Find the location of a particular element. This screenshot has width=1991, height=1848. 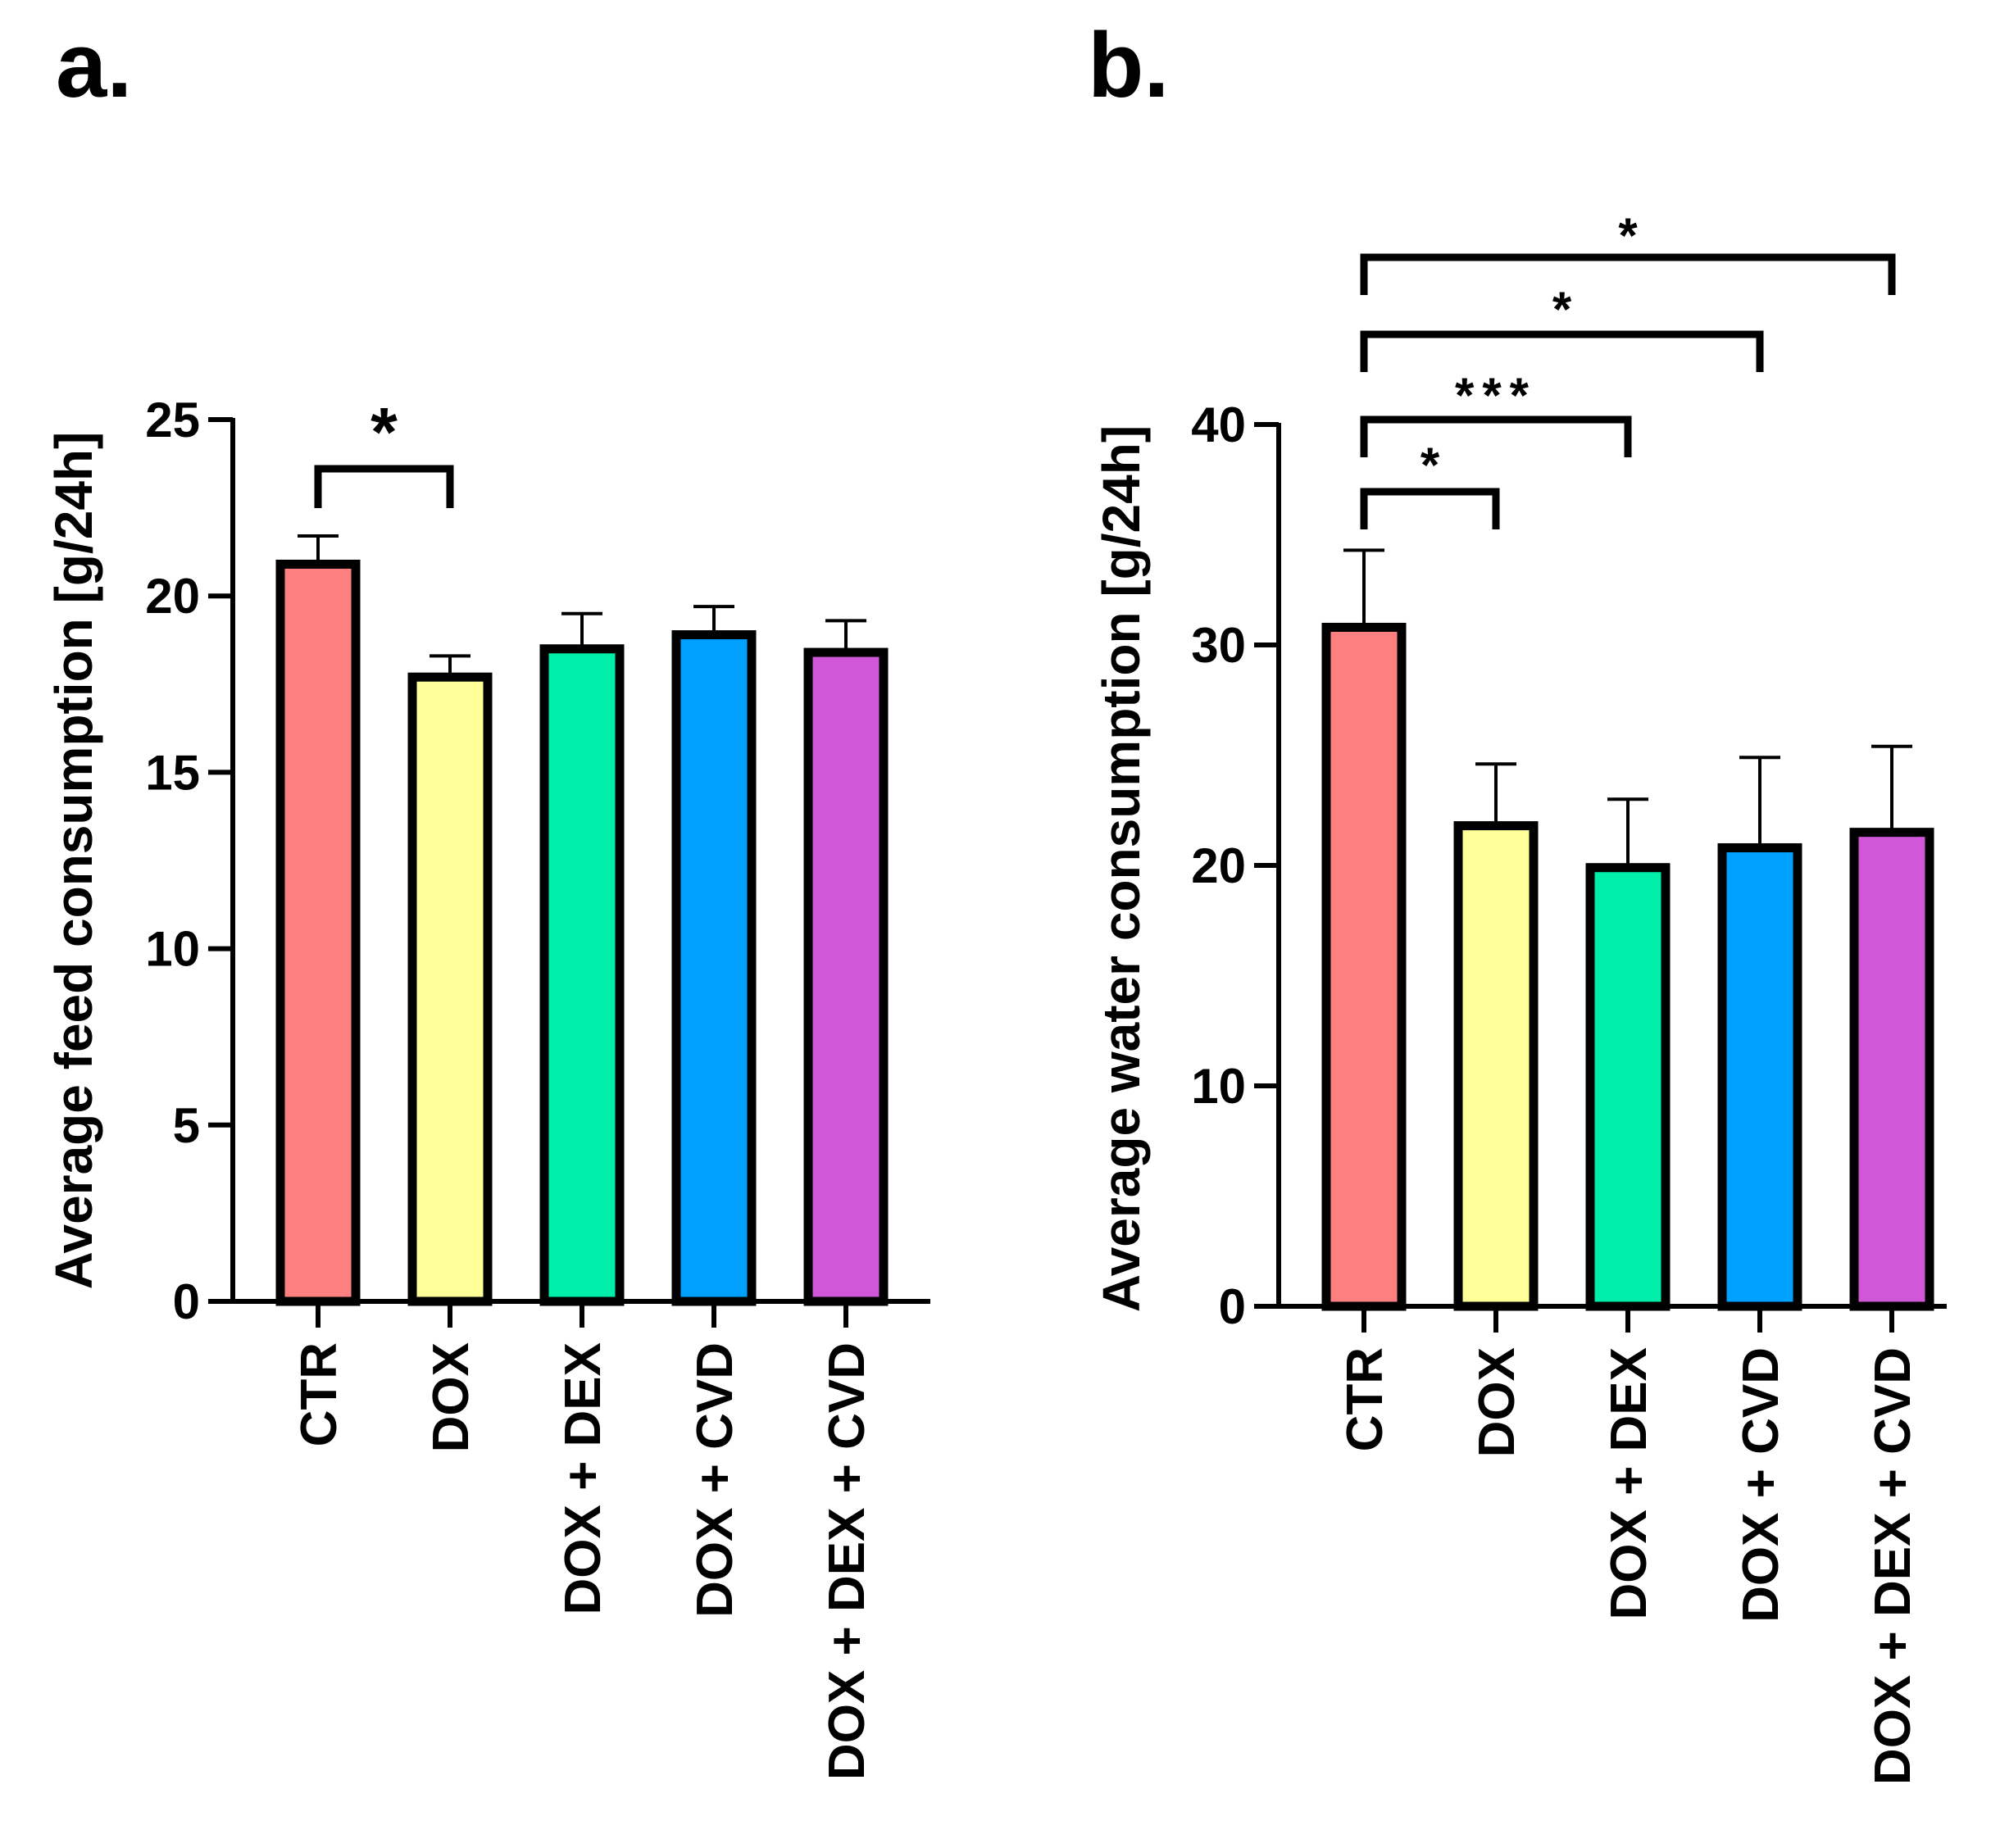

y-tick-label: 5 is located at coordinates (186, 1125).